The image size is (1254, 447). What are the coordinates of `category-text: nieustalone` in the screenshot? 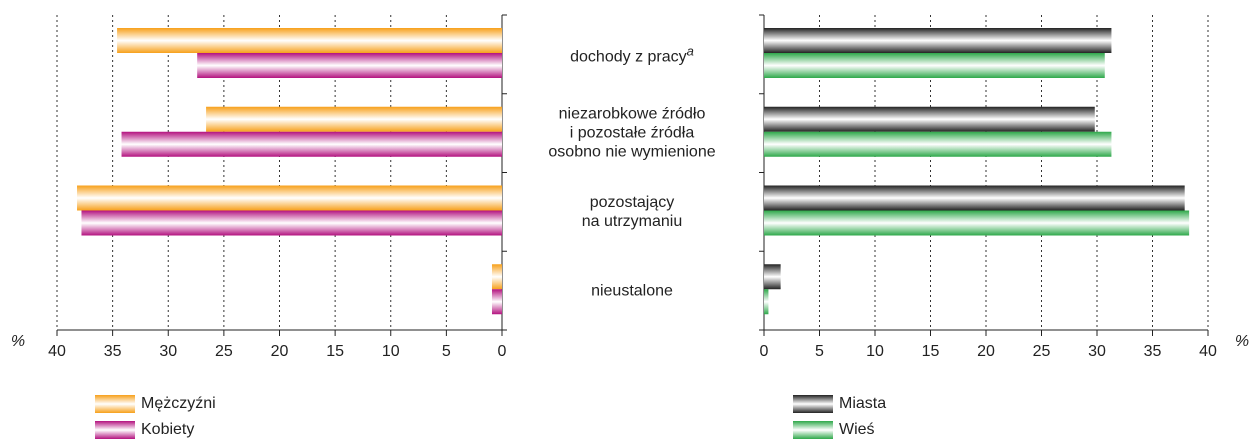 It's located at (632, 291).